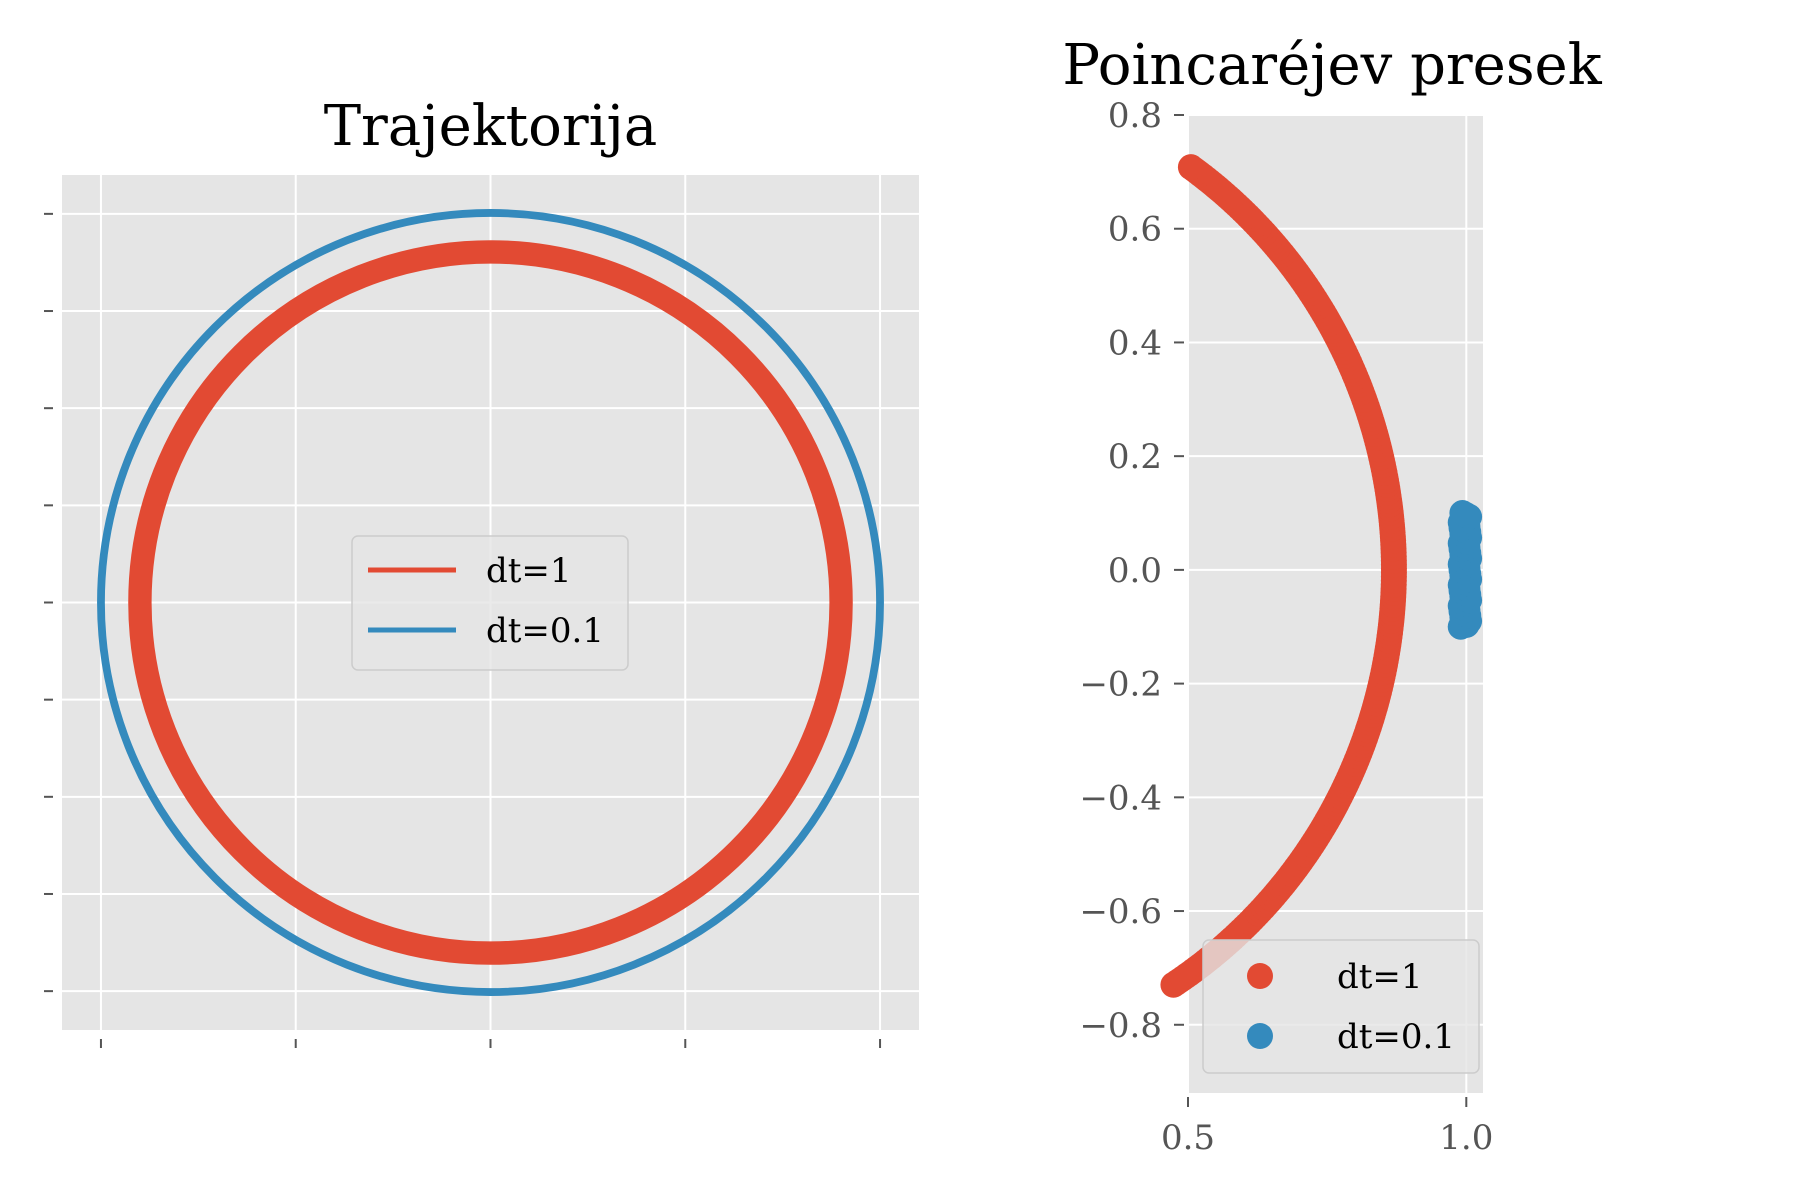 The height and width of the screenshot is (1200, 1800). Describe the element at coordinates (1135, 116) in the screenshot. I see `y-tick-label: 0.8` at that location.